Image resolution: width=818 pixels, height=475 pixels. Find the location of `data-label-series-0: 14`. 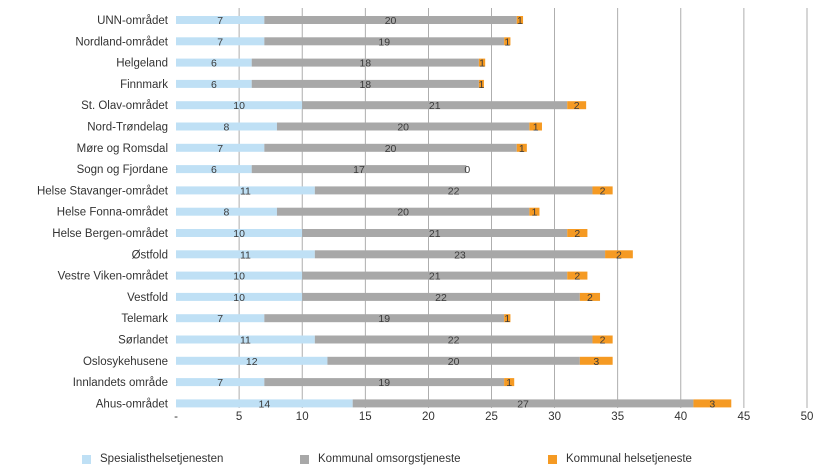

data-label-series-0: 14 is located at coordinates (264, 404).